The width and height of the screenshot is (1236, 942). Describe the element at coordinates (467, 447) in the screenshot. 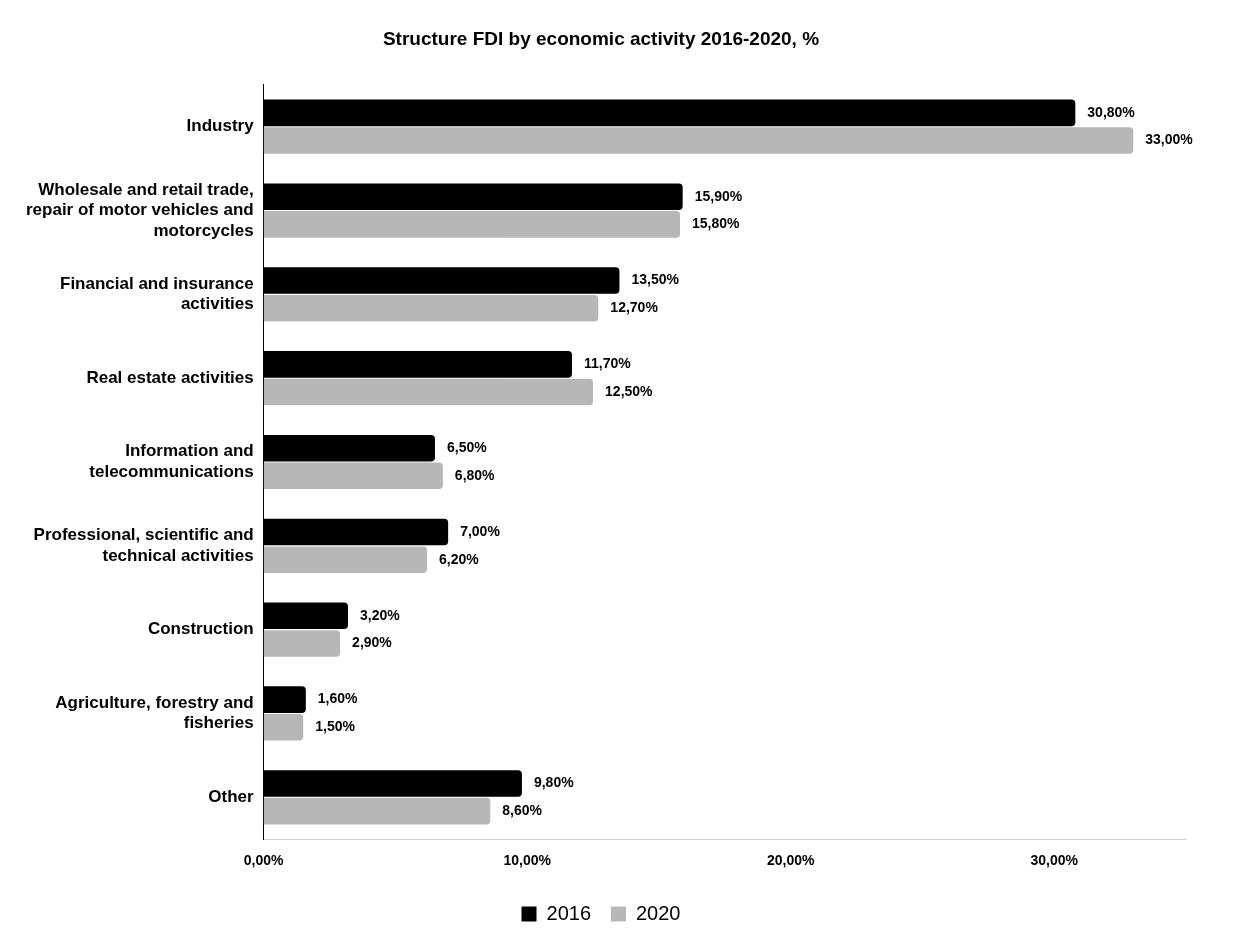

I see `data-label: 6,50%` at that location.